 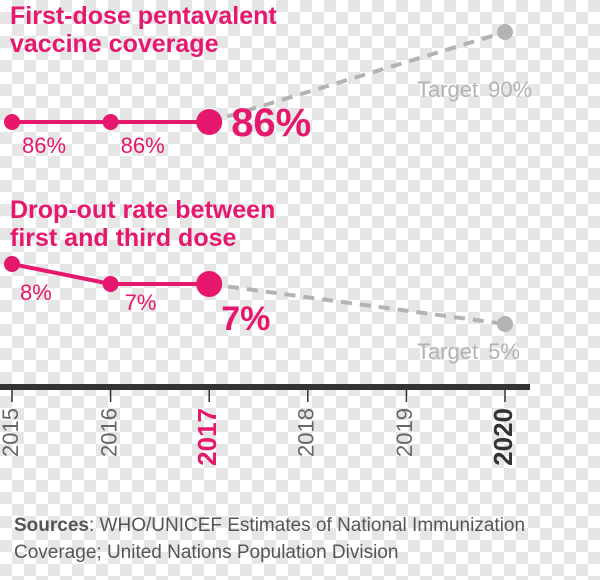 I want to click on coverage-label-2017: 86%, so click(x=271, y=123).